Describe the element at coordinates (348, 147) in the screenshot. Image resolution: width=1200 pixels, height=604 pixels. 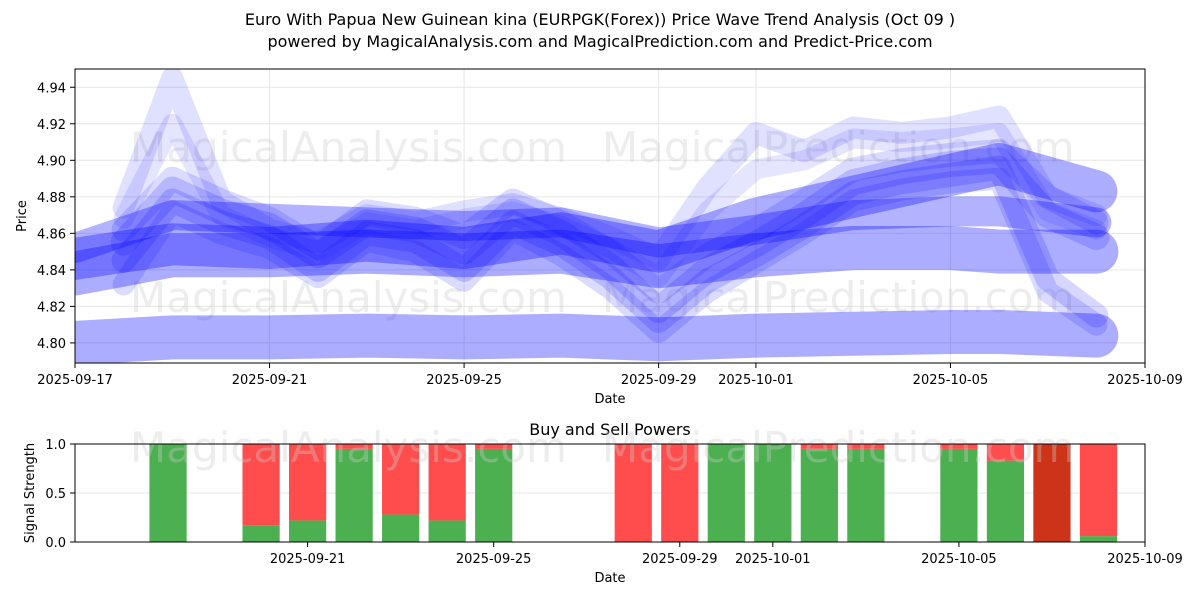
I see `watermark-analysis-top: MagicalAnalysis.com` at that location.